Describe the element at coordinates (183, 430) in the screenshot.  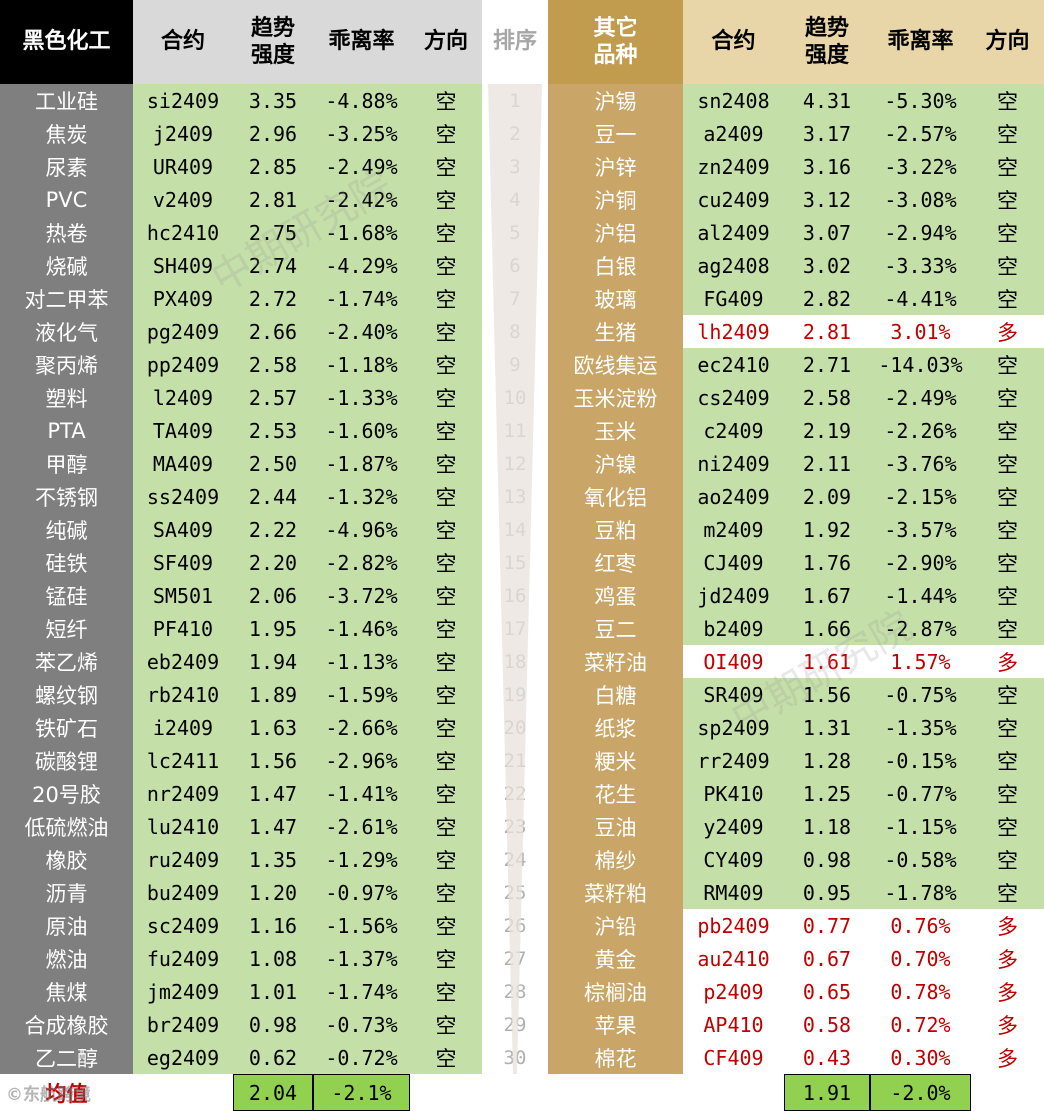
I see `left-row-contract: TA409` at that location.